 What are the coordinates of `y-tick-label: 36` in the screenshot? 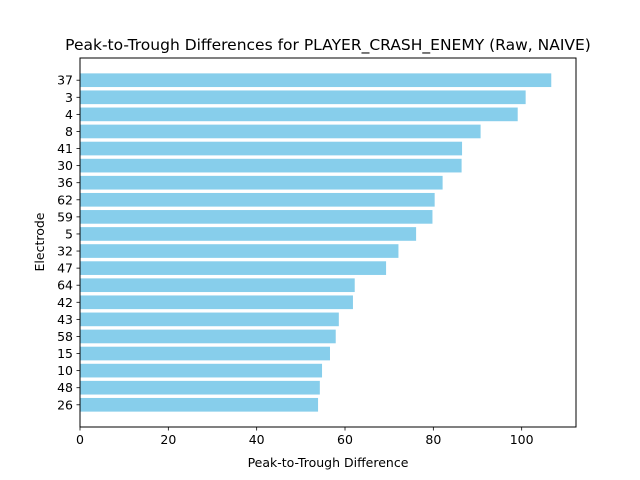 It's located at (65, 182).